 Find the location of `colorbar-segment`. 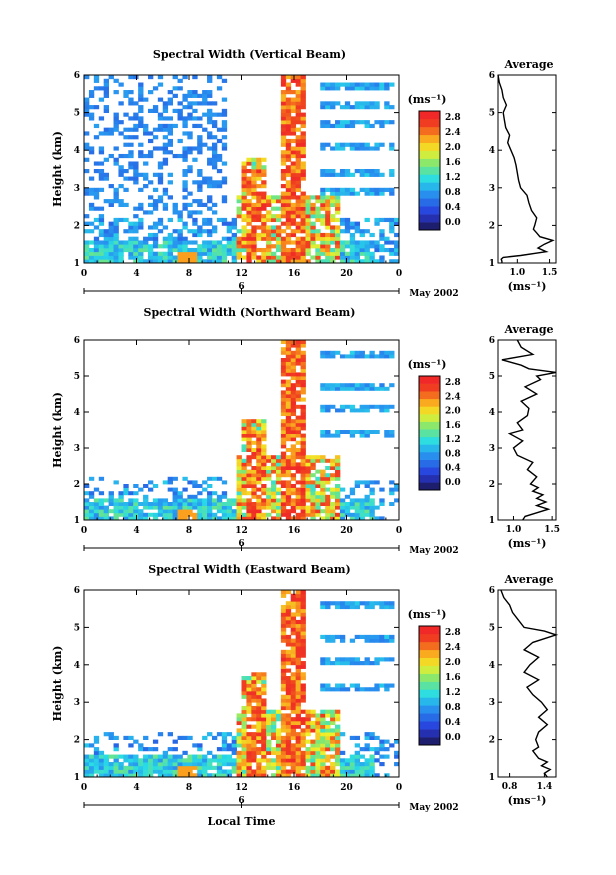

colorbar-segment is located at coordinates (429, 226).